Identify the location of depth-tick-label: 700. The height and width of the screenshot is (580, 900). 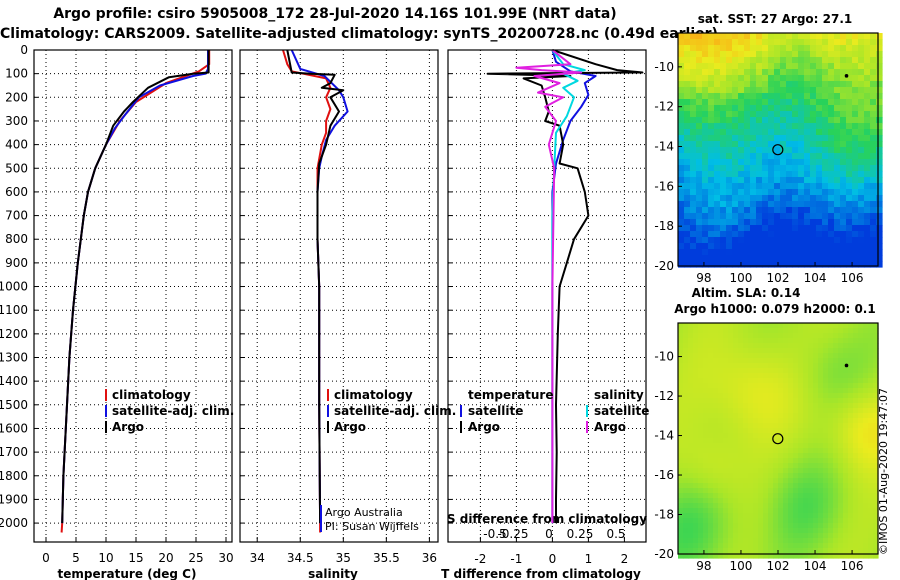
(16, 216).